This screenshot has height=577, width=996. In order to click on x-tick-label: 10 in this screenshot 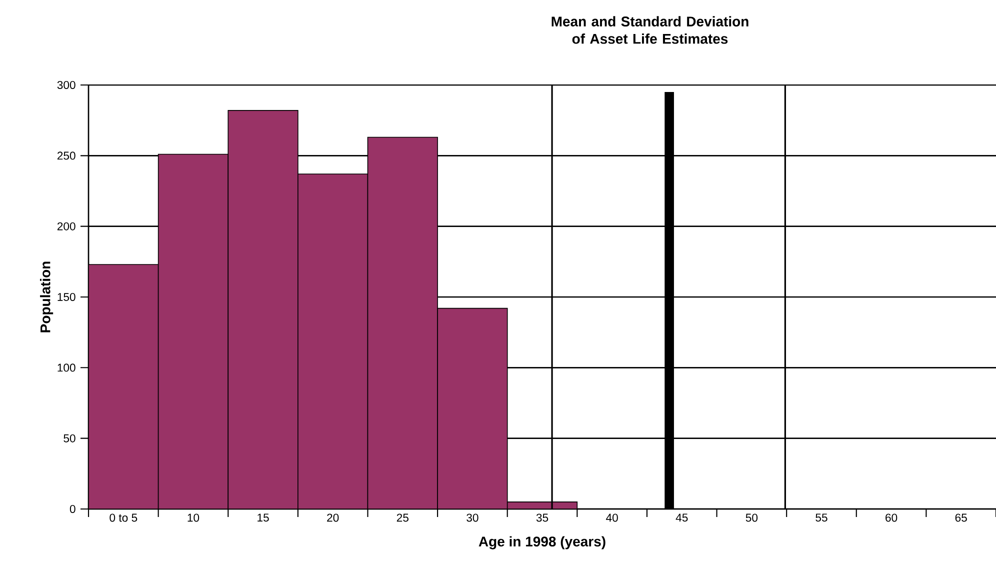, I will do `click(194, 518)`.